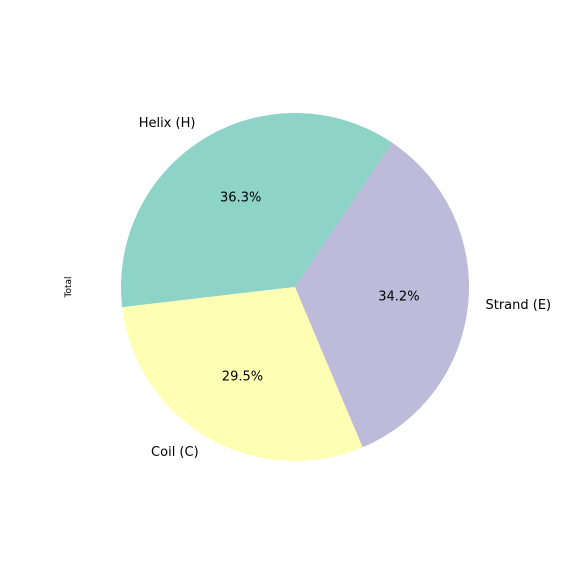 This screenshot has width=576, height=576. I want to click on pie-slice-coil-c, so click(242, 374).